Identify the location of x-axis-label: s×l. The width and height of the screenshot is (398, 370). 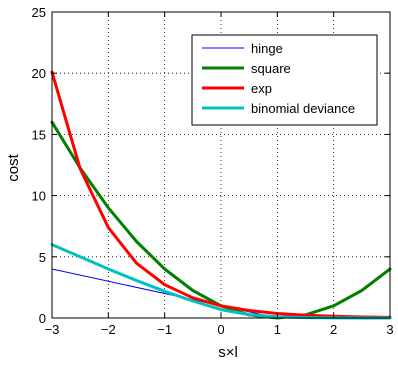
(228, 352).